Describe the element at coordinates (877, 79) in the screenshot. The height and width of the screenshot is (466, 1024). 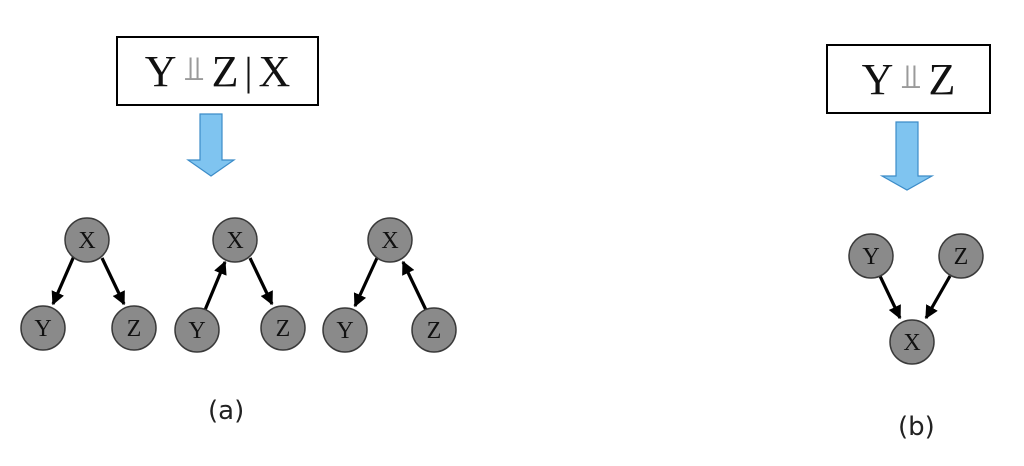
I see `formula-b-left: Y` at that location.